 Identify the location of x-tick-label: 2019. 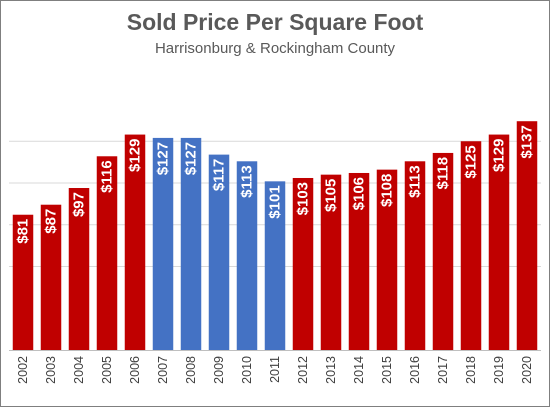
(499, 370).